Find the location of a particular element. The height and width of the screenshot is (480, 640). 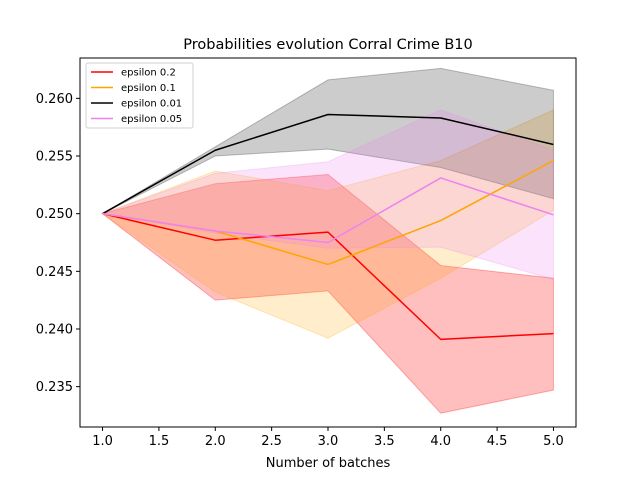

x-axis-ticks: 1.0 1.5 2.0 2.5 3.0 3.5 4.0 4.5 5.0 is located at coordinates (328, 438).